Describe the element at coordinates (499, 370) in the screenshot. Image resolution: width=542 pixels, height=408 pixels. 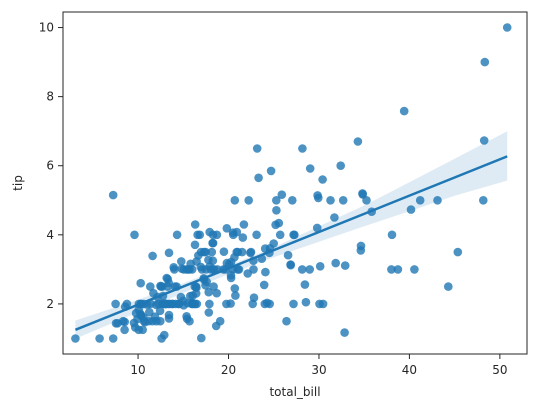
I see `x-tick-label: 50` at that location.